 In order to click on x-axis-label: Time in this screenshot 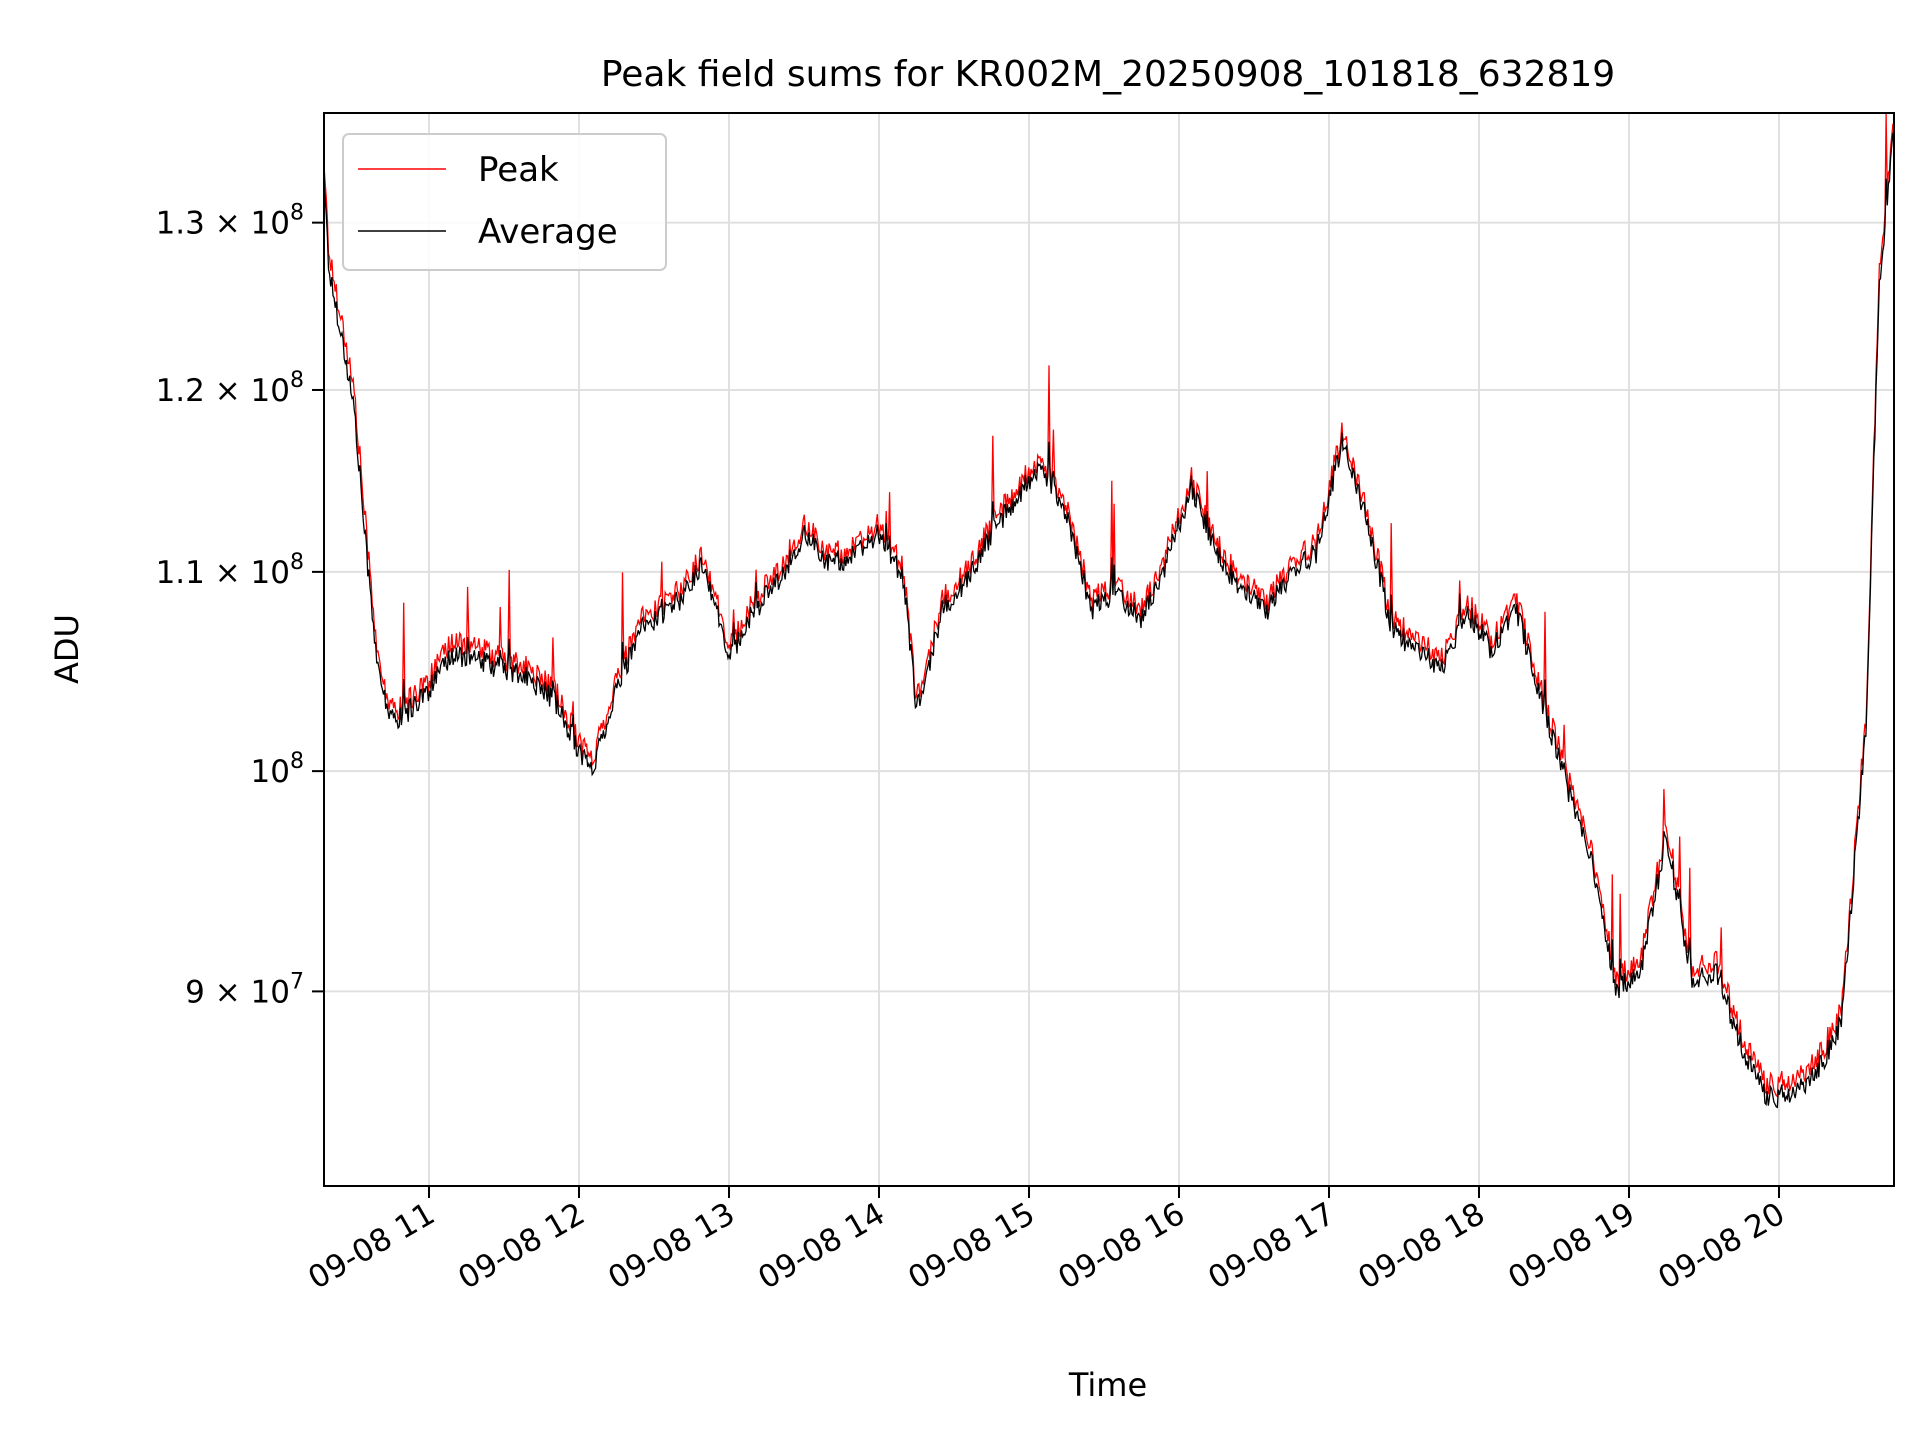, I will do `click(1107, 1385)`.